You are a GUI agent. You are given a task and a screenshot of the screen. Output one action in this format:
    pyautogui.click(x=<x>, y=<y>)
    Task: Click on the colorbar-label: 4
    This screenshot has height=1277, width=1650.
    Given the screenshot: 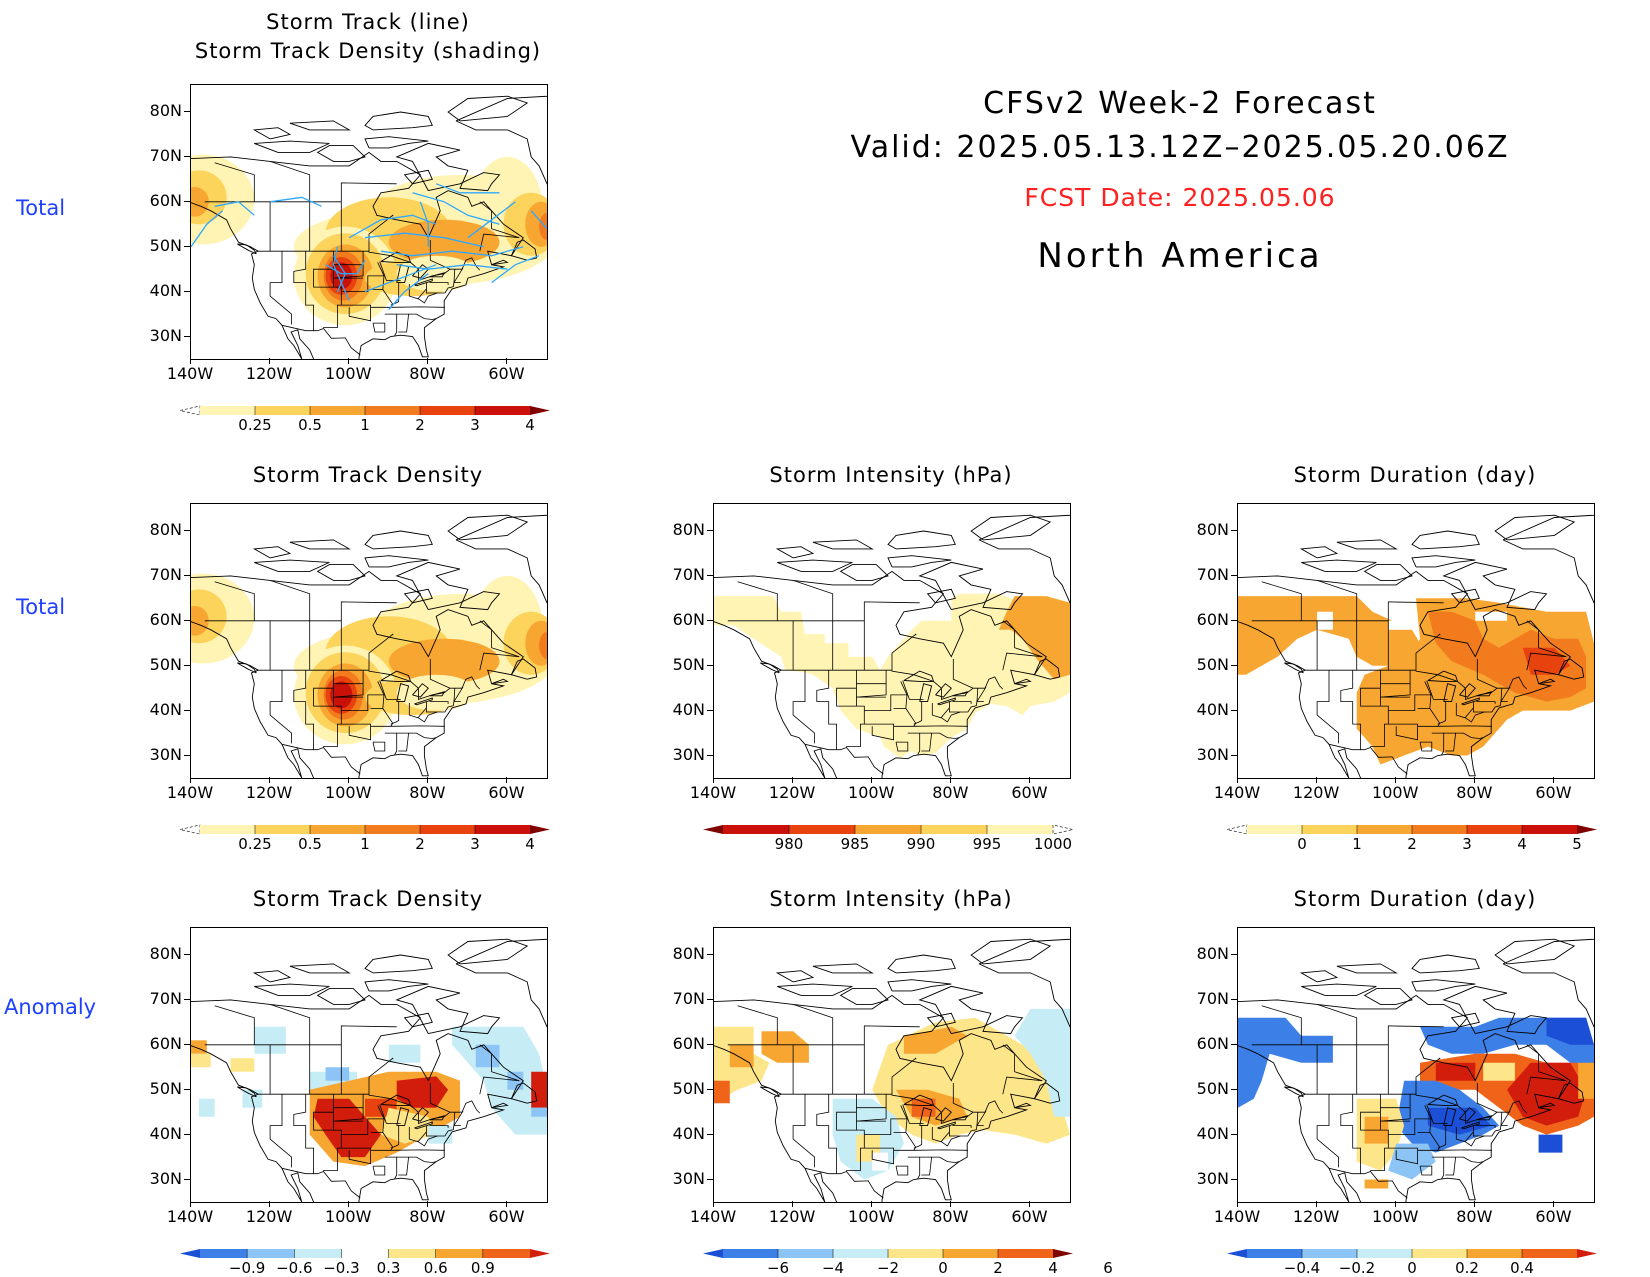 What is the action you would take?
    pyautogui.click(x=1522, y=844)
    